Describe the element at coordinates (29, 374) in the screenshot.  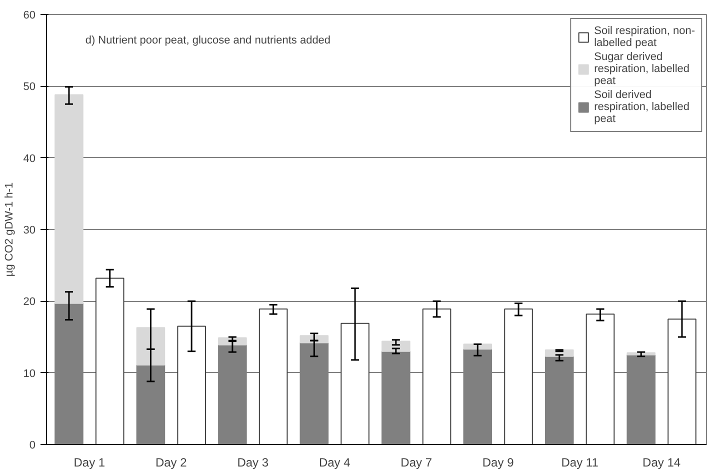
I see `y-tick-label: 10` at that location.